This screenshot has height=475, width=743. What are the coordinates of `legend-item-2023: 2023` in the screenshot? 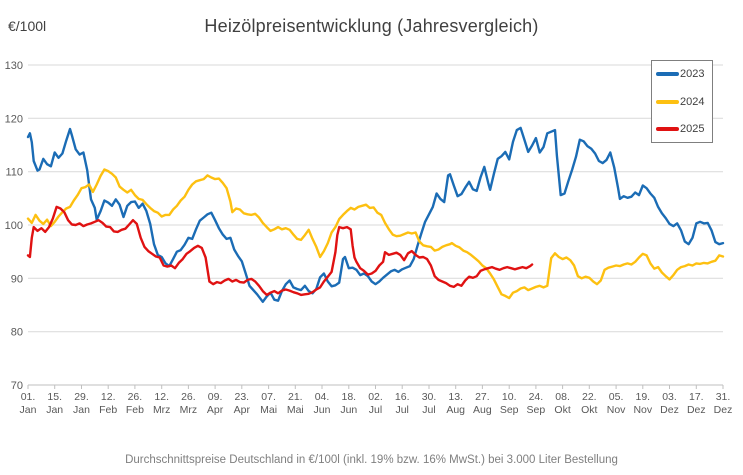 It's located at (683, 74).